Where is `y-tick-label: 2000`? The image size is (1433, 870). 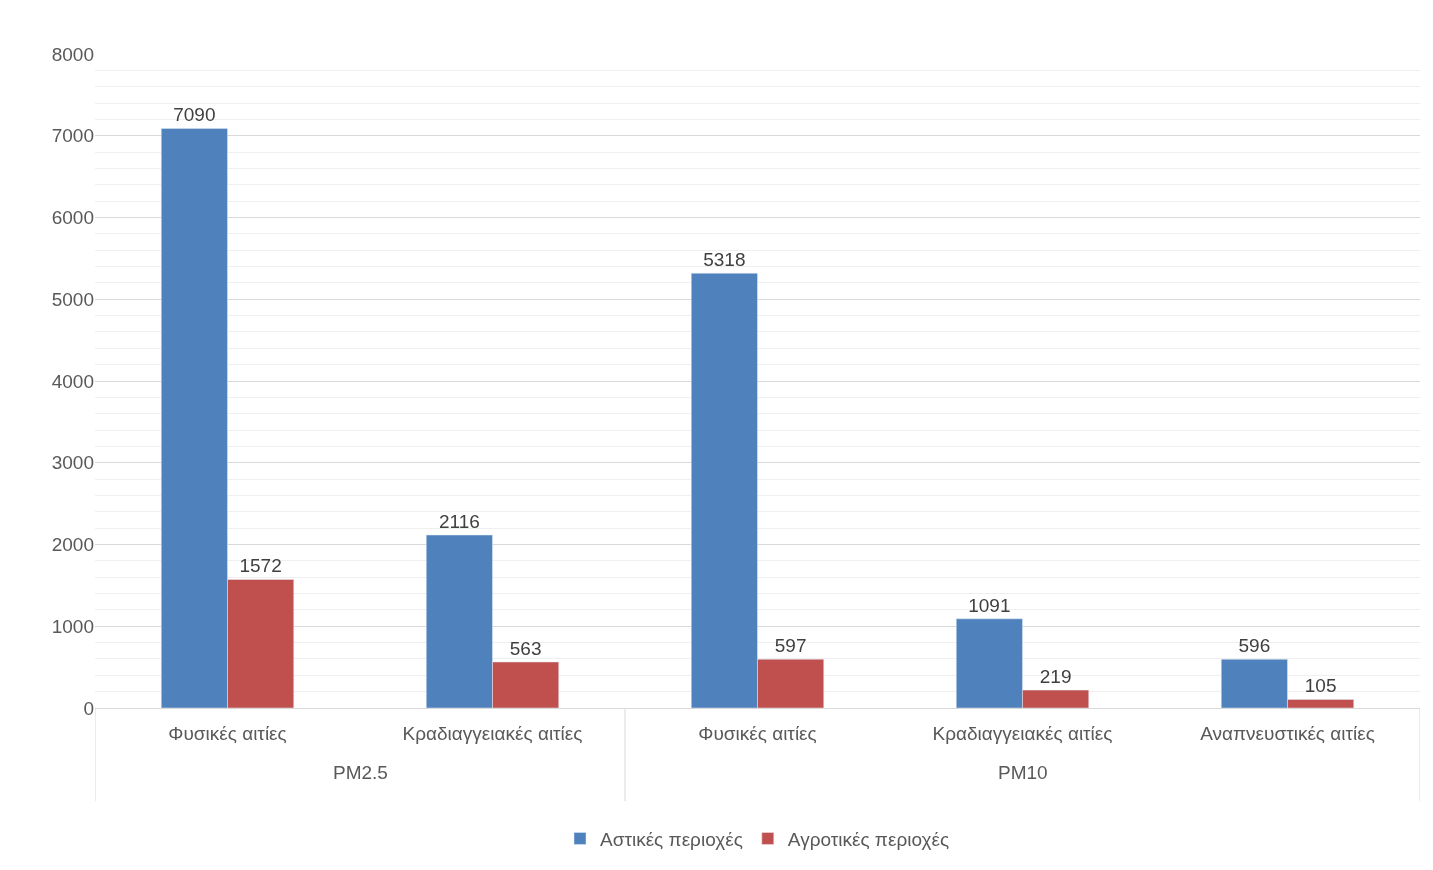
y-tick-label: 2000 is located at coordinates (72, 545).